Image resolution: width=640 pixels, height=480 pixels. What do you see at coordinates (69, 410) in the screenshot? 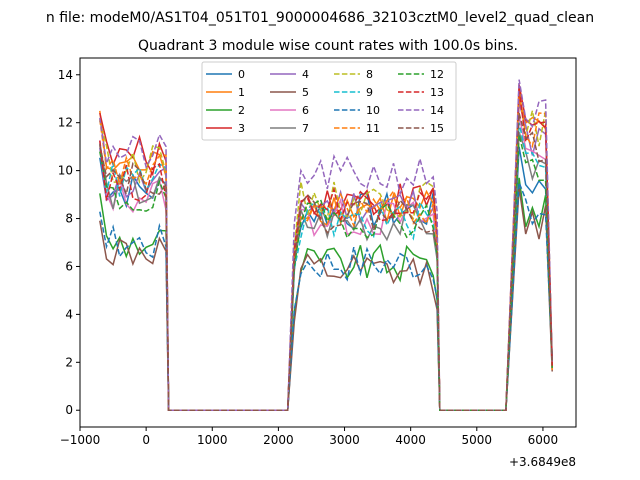
I see `y-tick-label: 0` at bounding box center [69, 410].